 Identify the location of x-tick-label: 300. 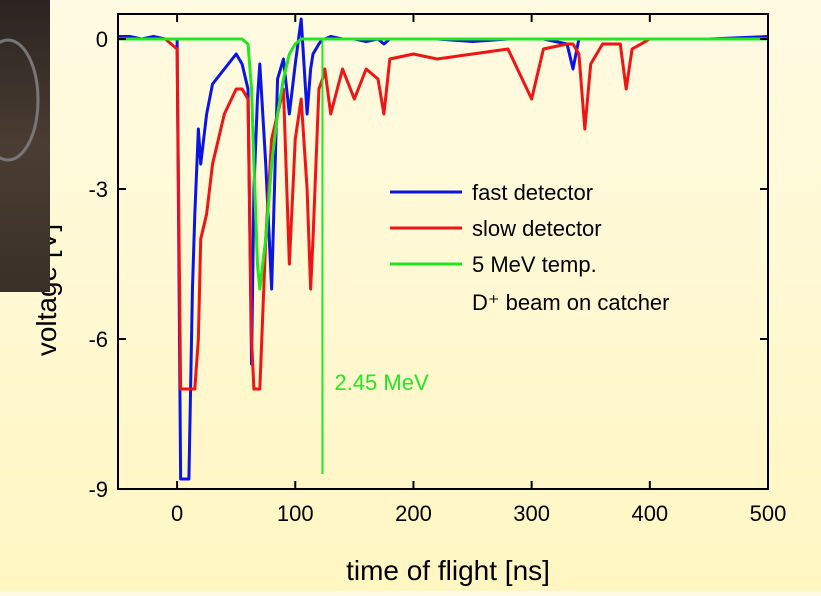
(531, 513).